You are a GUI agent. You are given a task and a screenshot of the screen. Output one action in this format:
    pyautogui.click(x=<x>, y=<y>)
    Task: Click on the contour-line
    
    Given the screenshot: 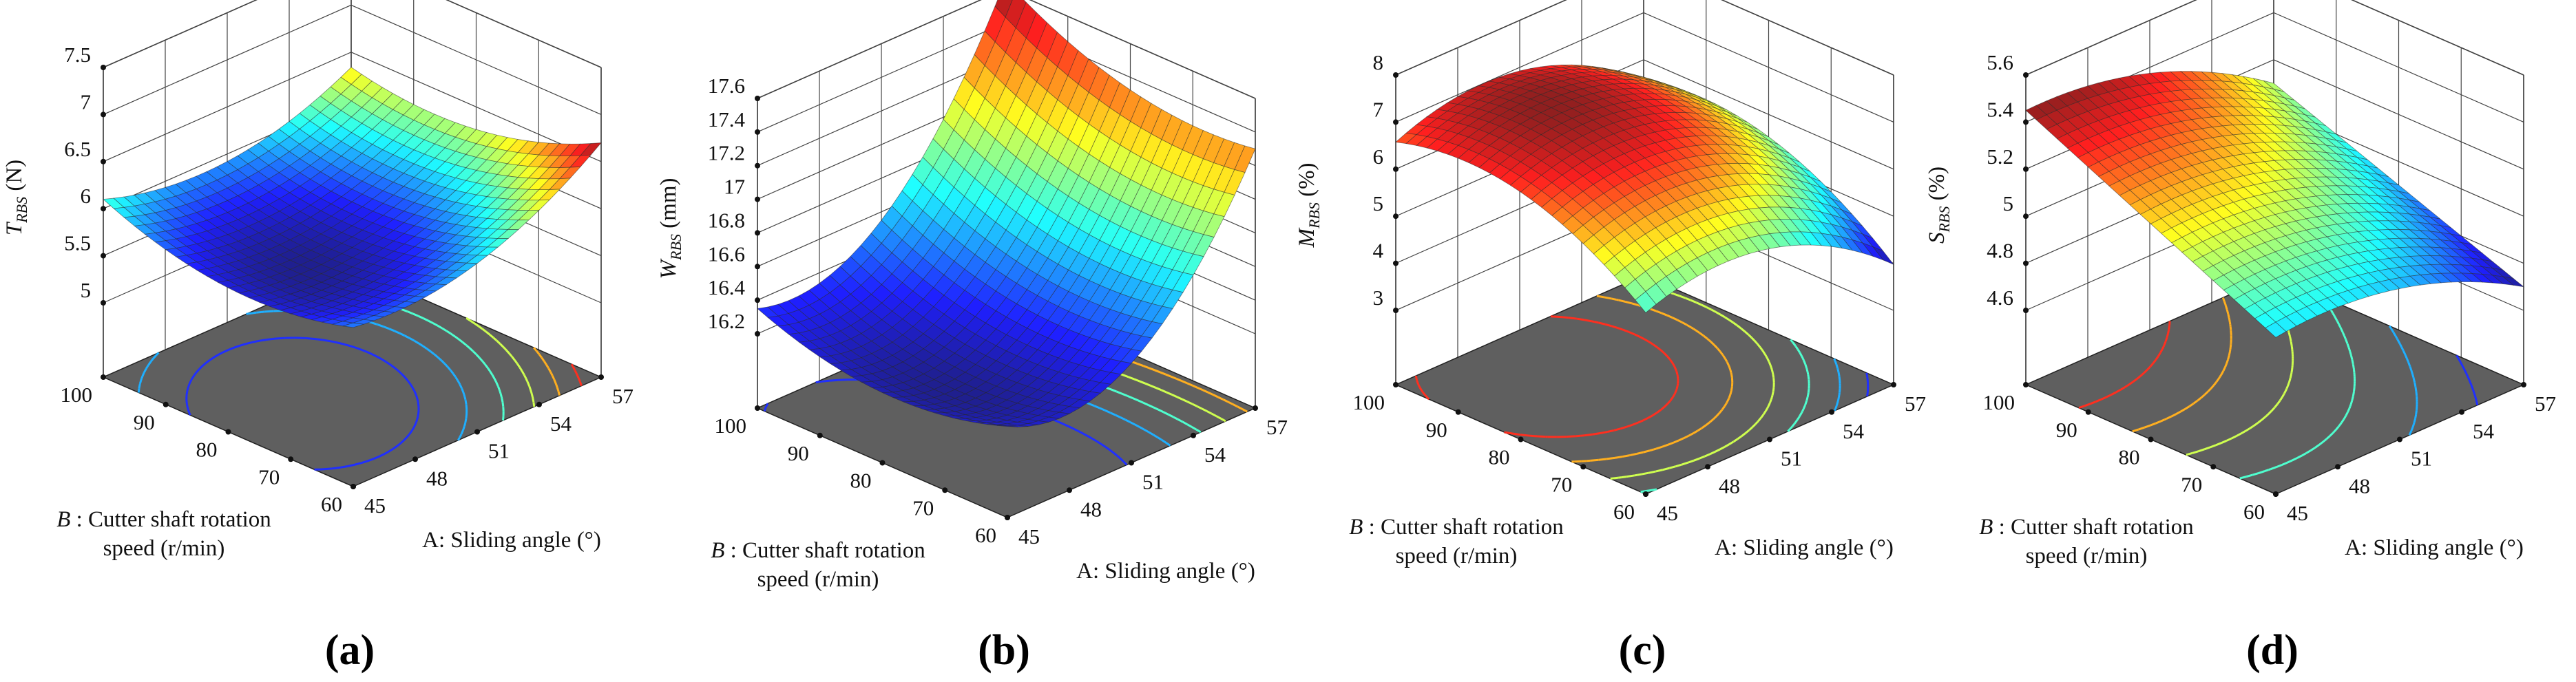 What is the action you would take?
    pyautogui.click(x=1837, y=385)
    